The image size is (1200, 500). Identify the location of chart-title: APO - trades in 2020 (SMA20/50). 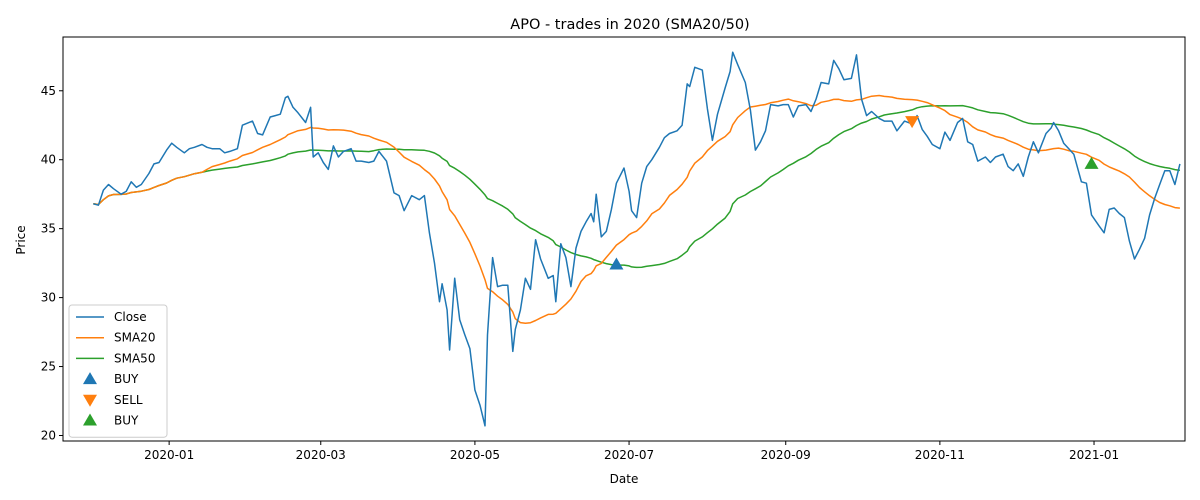
(629, 25).